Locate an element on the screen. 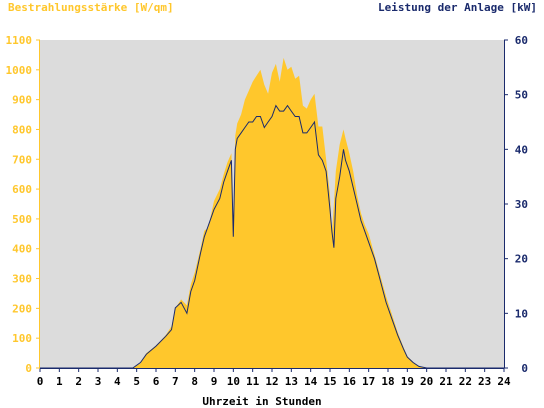  x-tick-label: 22 is located at coordinates (465, 381).